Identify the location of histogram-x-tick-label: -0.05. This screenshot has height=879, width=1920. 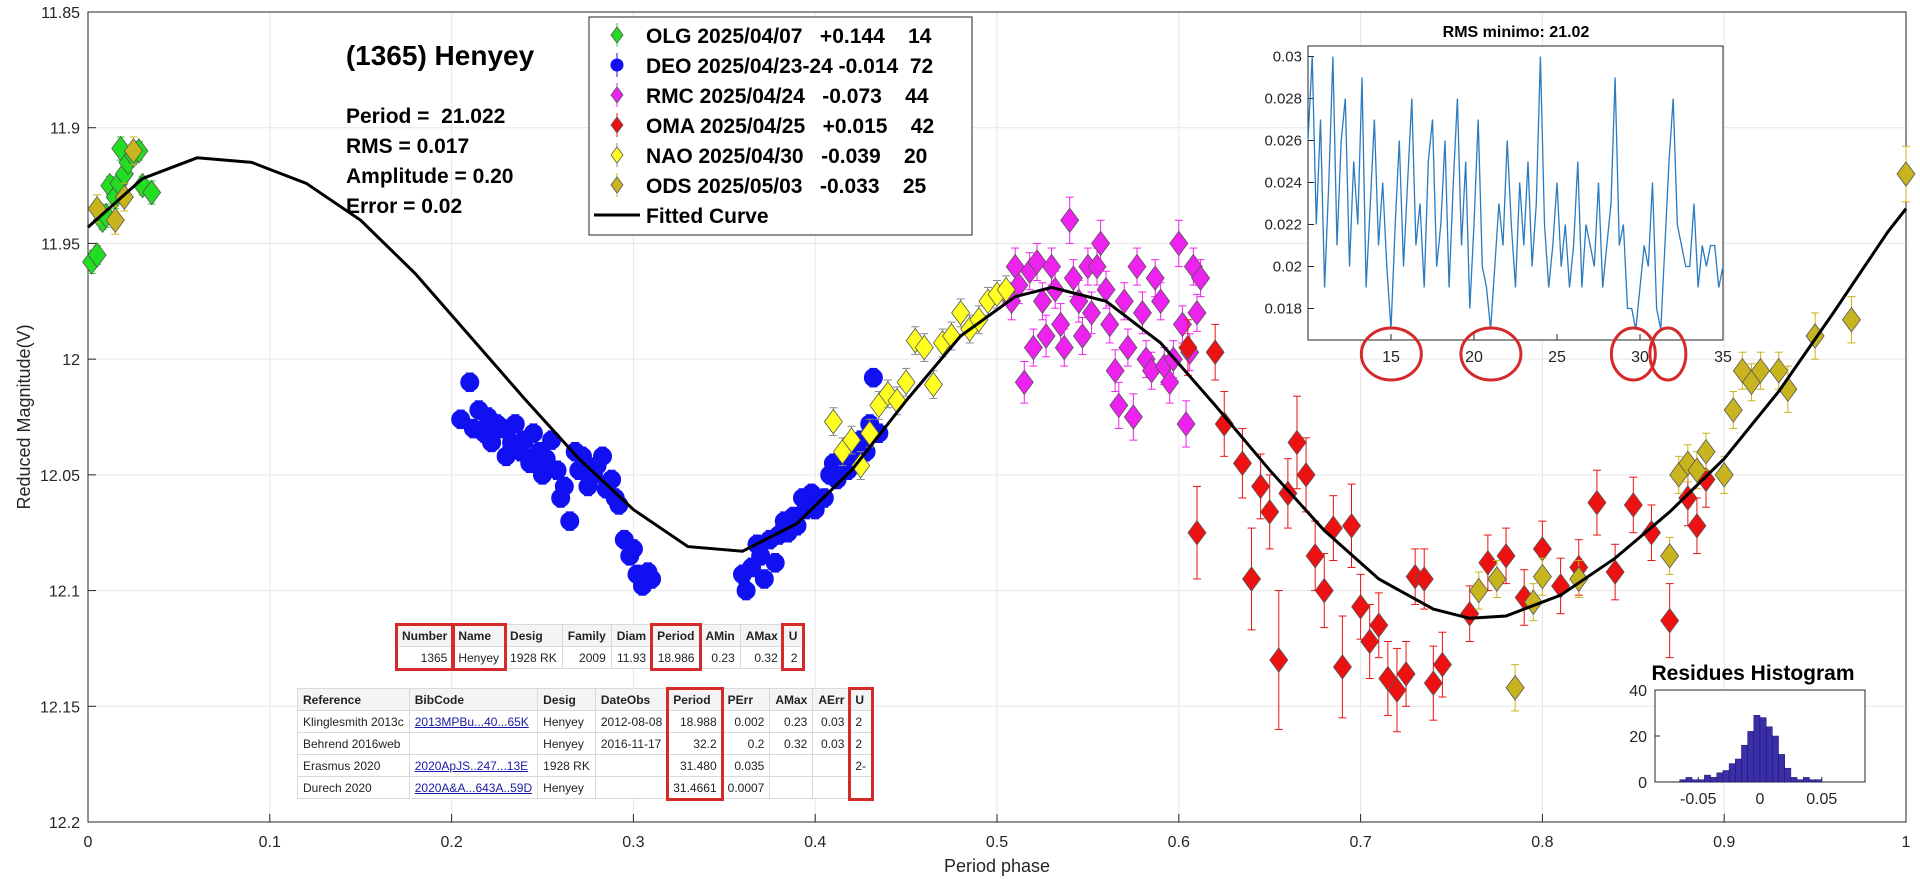
(1698, 799).